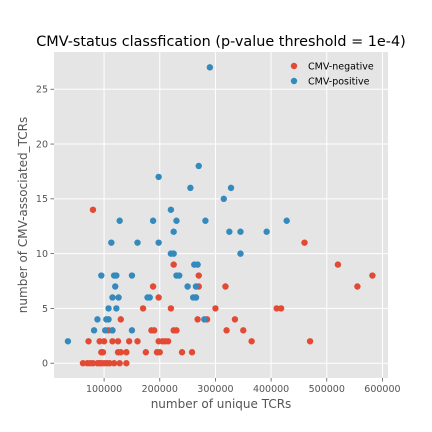 This screenshot has width=432, height=432. What do you see at coordinates (339, 81) in the screenshot?
I see `legend-label: CMV-positive` at bounding box center [339, 81].